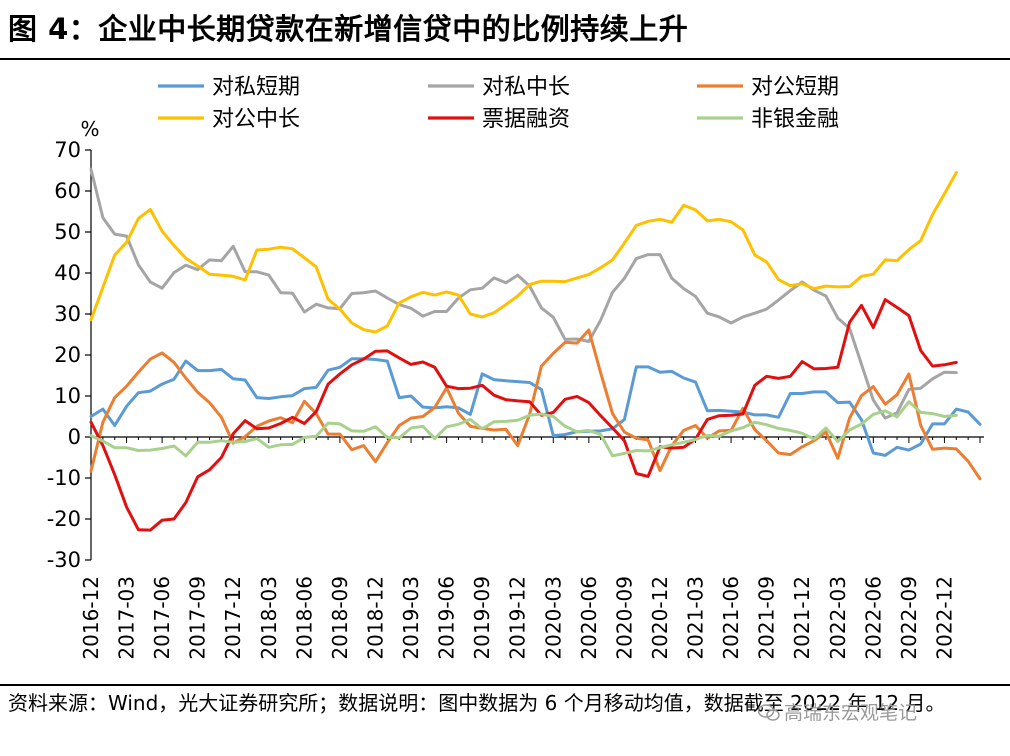  I want to click on x-tick-label: 2021-06, so click(731, 618).